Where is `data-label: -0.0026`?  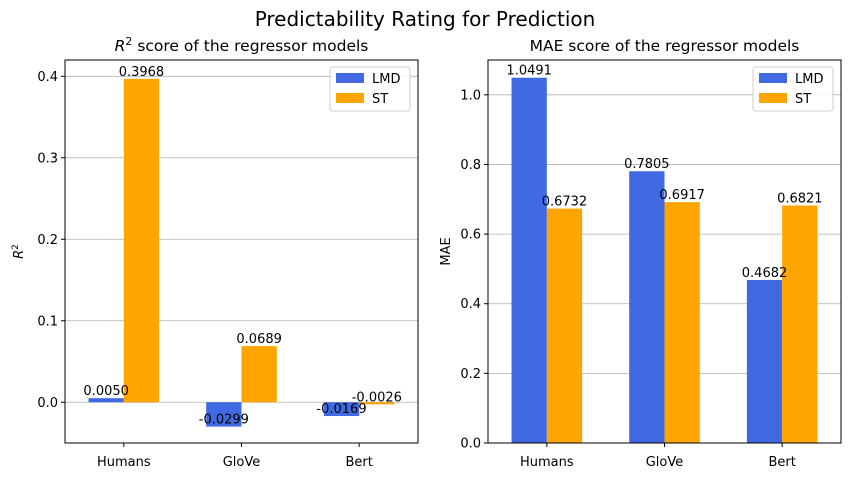 data-label: -0.0026 is located at coordinates (377, 397).